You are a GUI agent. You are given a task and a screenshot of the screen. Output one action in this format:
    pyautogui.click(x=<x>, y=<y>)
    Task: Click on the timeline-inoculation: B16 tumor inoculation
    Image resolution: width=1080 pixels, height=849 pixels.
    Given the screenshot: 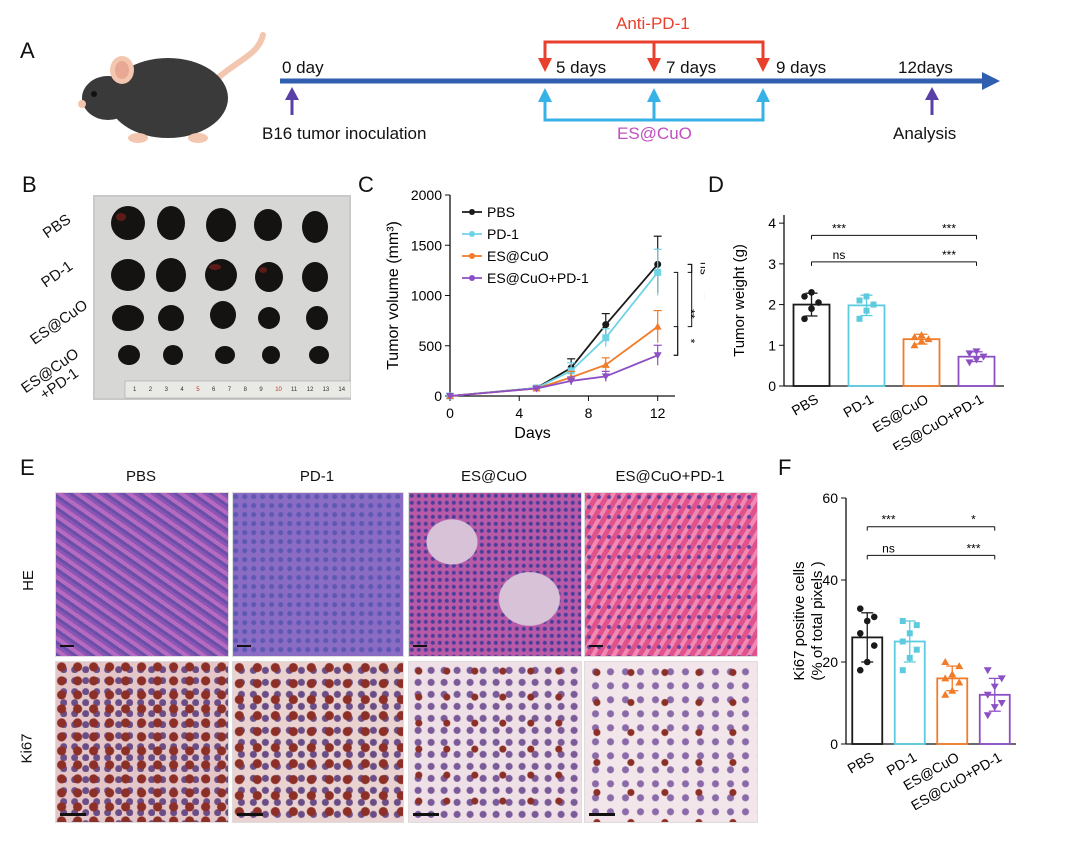 What is the action you would take?
    pyautogui.click(x=344, y=133)
    